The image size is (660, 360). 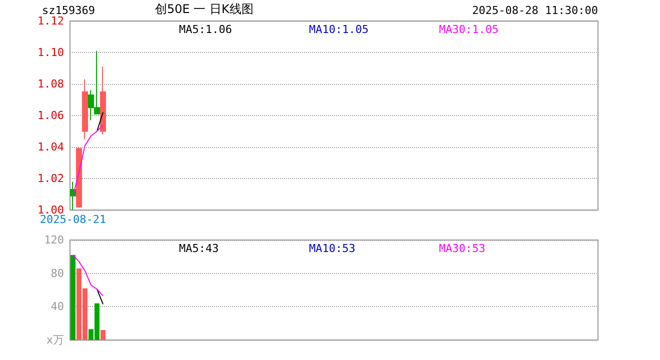 I want to click on text: 1.04, so click(x=51, y=147).